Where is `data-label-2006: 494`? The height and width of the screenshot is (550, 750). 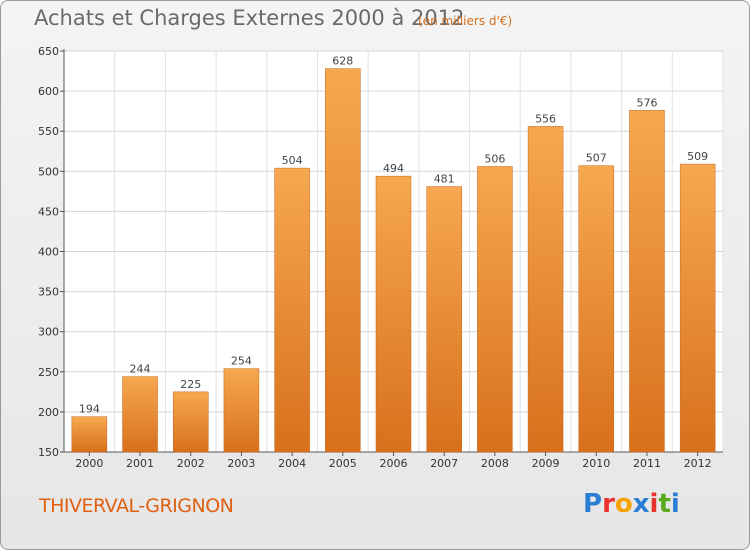
data-label-2006: 494 is located at coordinates (393, 168).